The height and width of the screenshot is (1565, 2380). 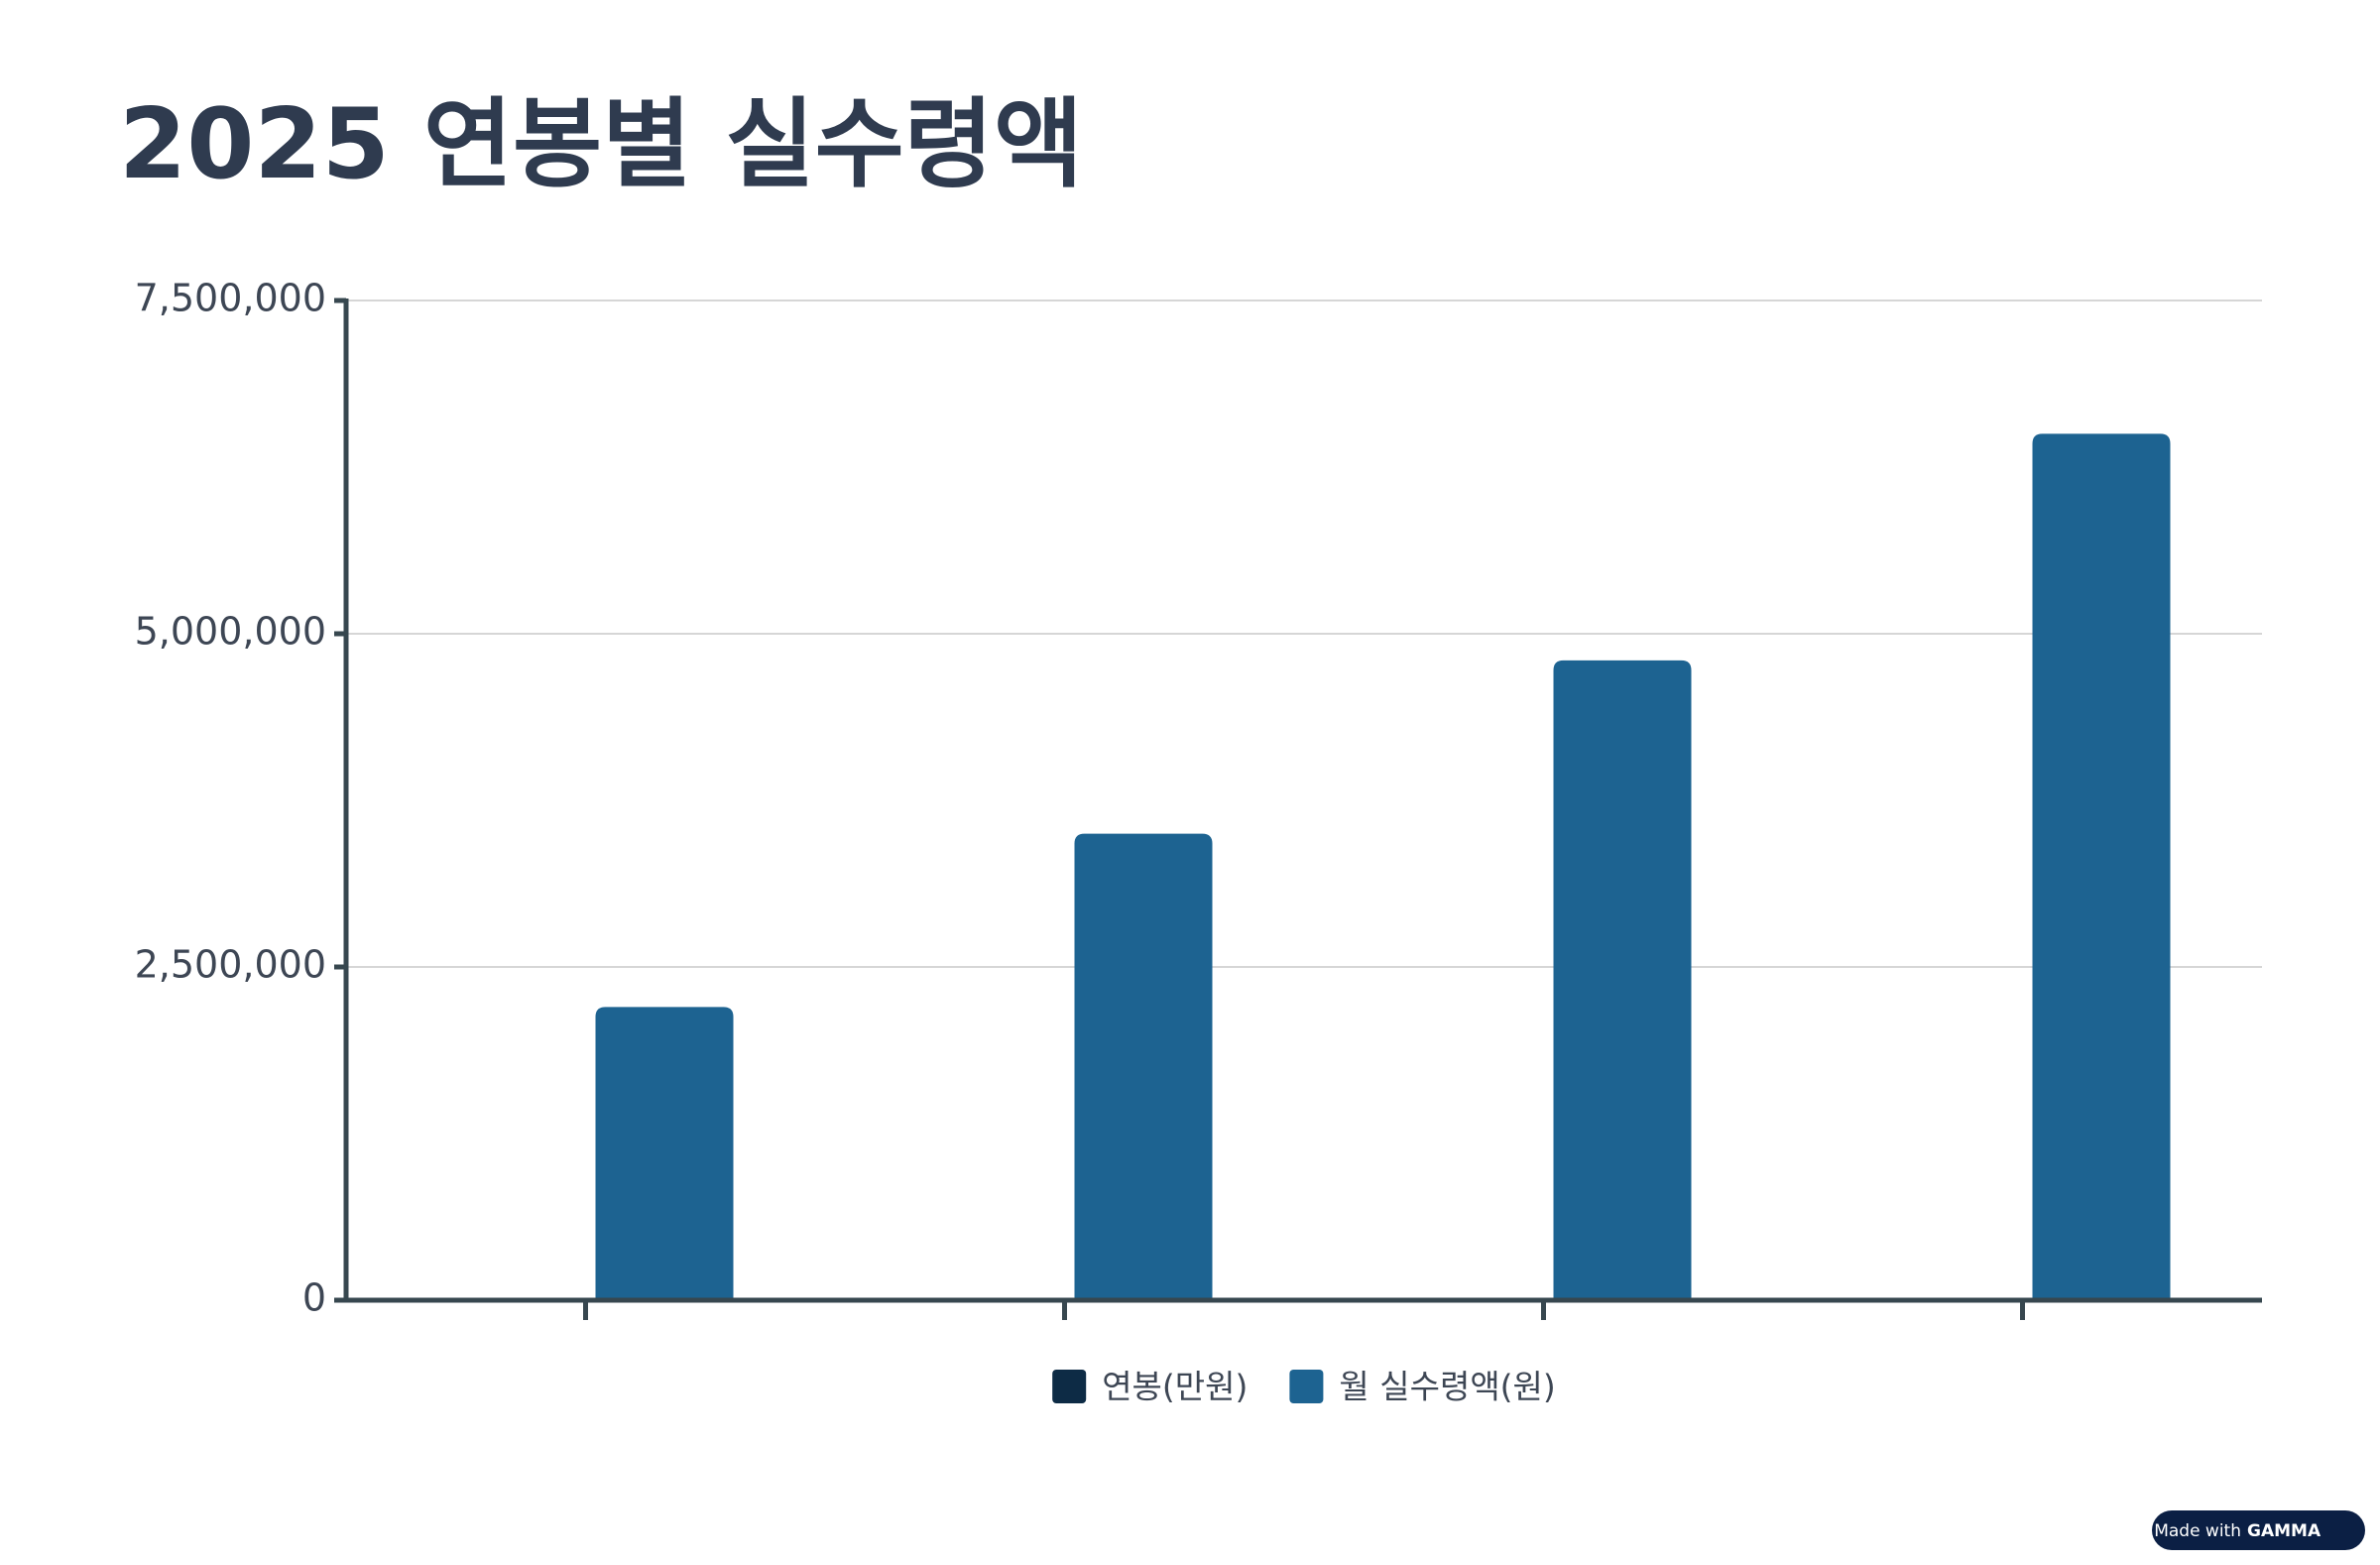 What do you see at coordinates (2284, 1531) in the screenshot?
I see `badge-brand: GAMMA` at bounding box center [2284, 1531].